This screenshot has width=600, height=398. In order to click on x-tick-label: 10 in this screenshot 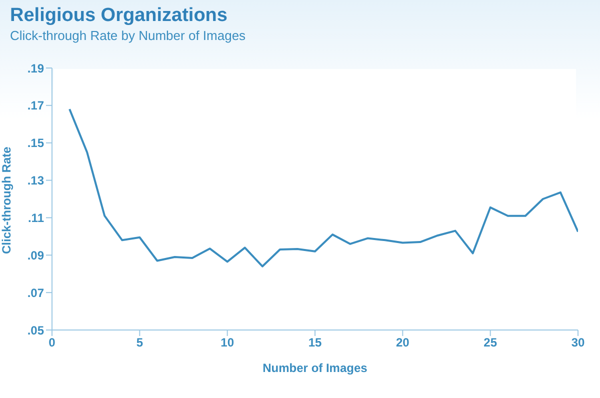, I will do `click(227, 343)`.